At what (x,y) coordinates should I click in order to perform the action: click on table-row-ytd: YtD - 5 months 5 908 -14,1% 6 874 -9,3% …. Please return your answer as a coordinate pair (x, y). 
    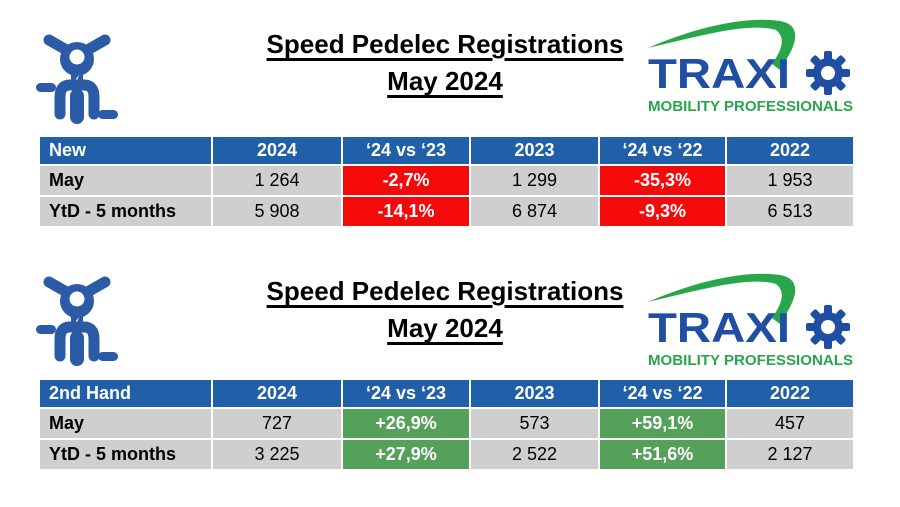
    Looking at the image, I should click on (446, 211).